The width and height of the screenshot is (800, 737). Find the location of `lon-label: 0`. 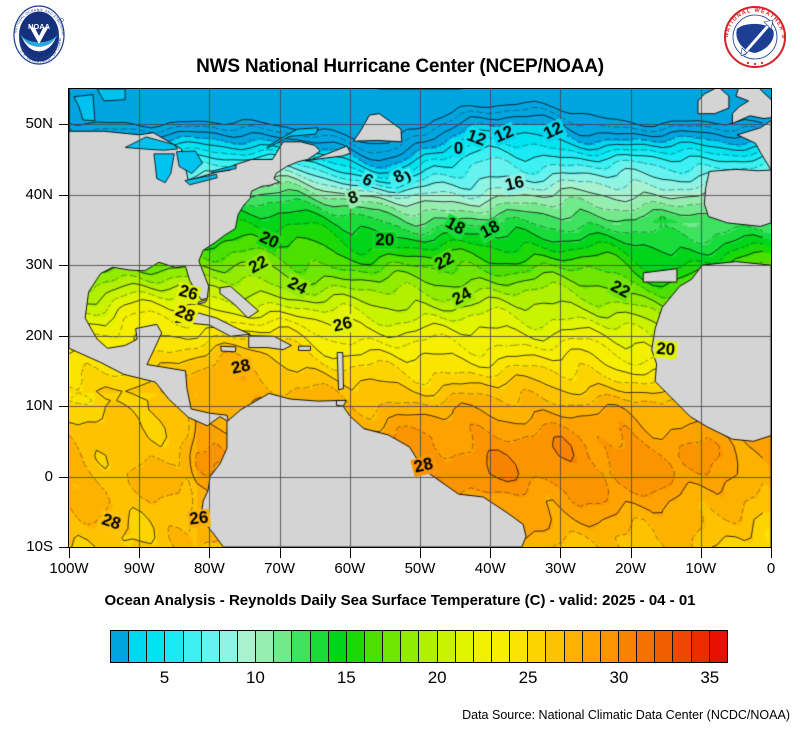

lon-label: 0 is located at coordinates (771, 568).